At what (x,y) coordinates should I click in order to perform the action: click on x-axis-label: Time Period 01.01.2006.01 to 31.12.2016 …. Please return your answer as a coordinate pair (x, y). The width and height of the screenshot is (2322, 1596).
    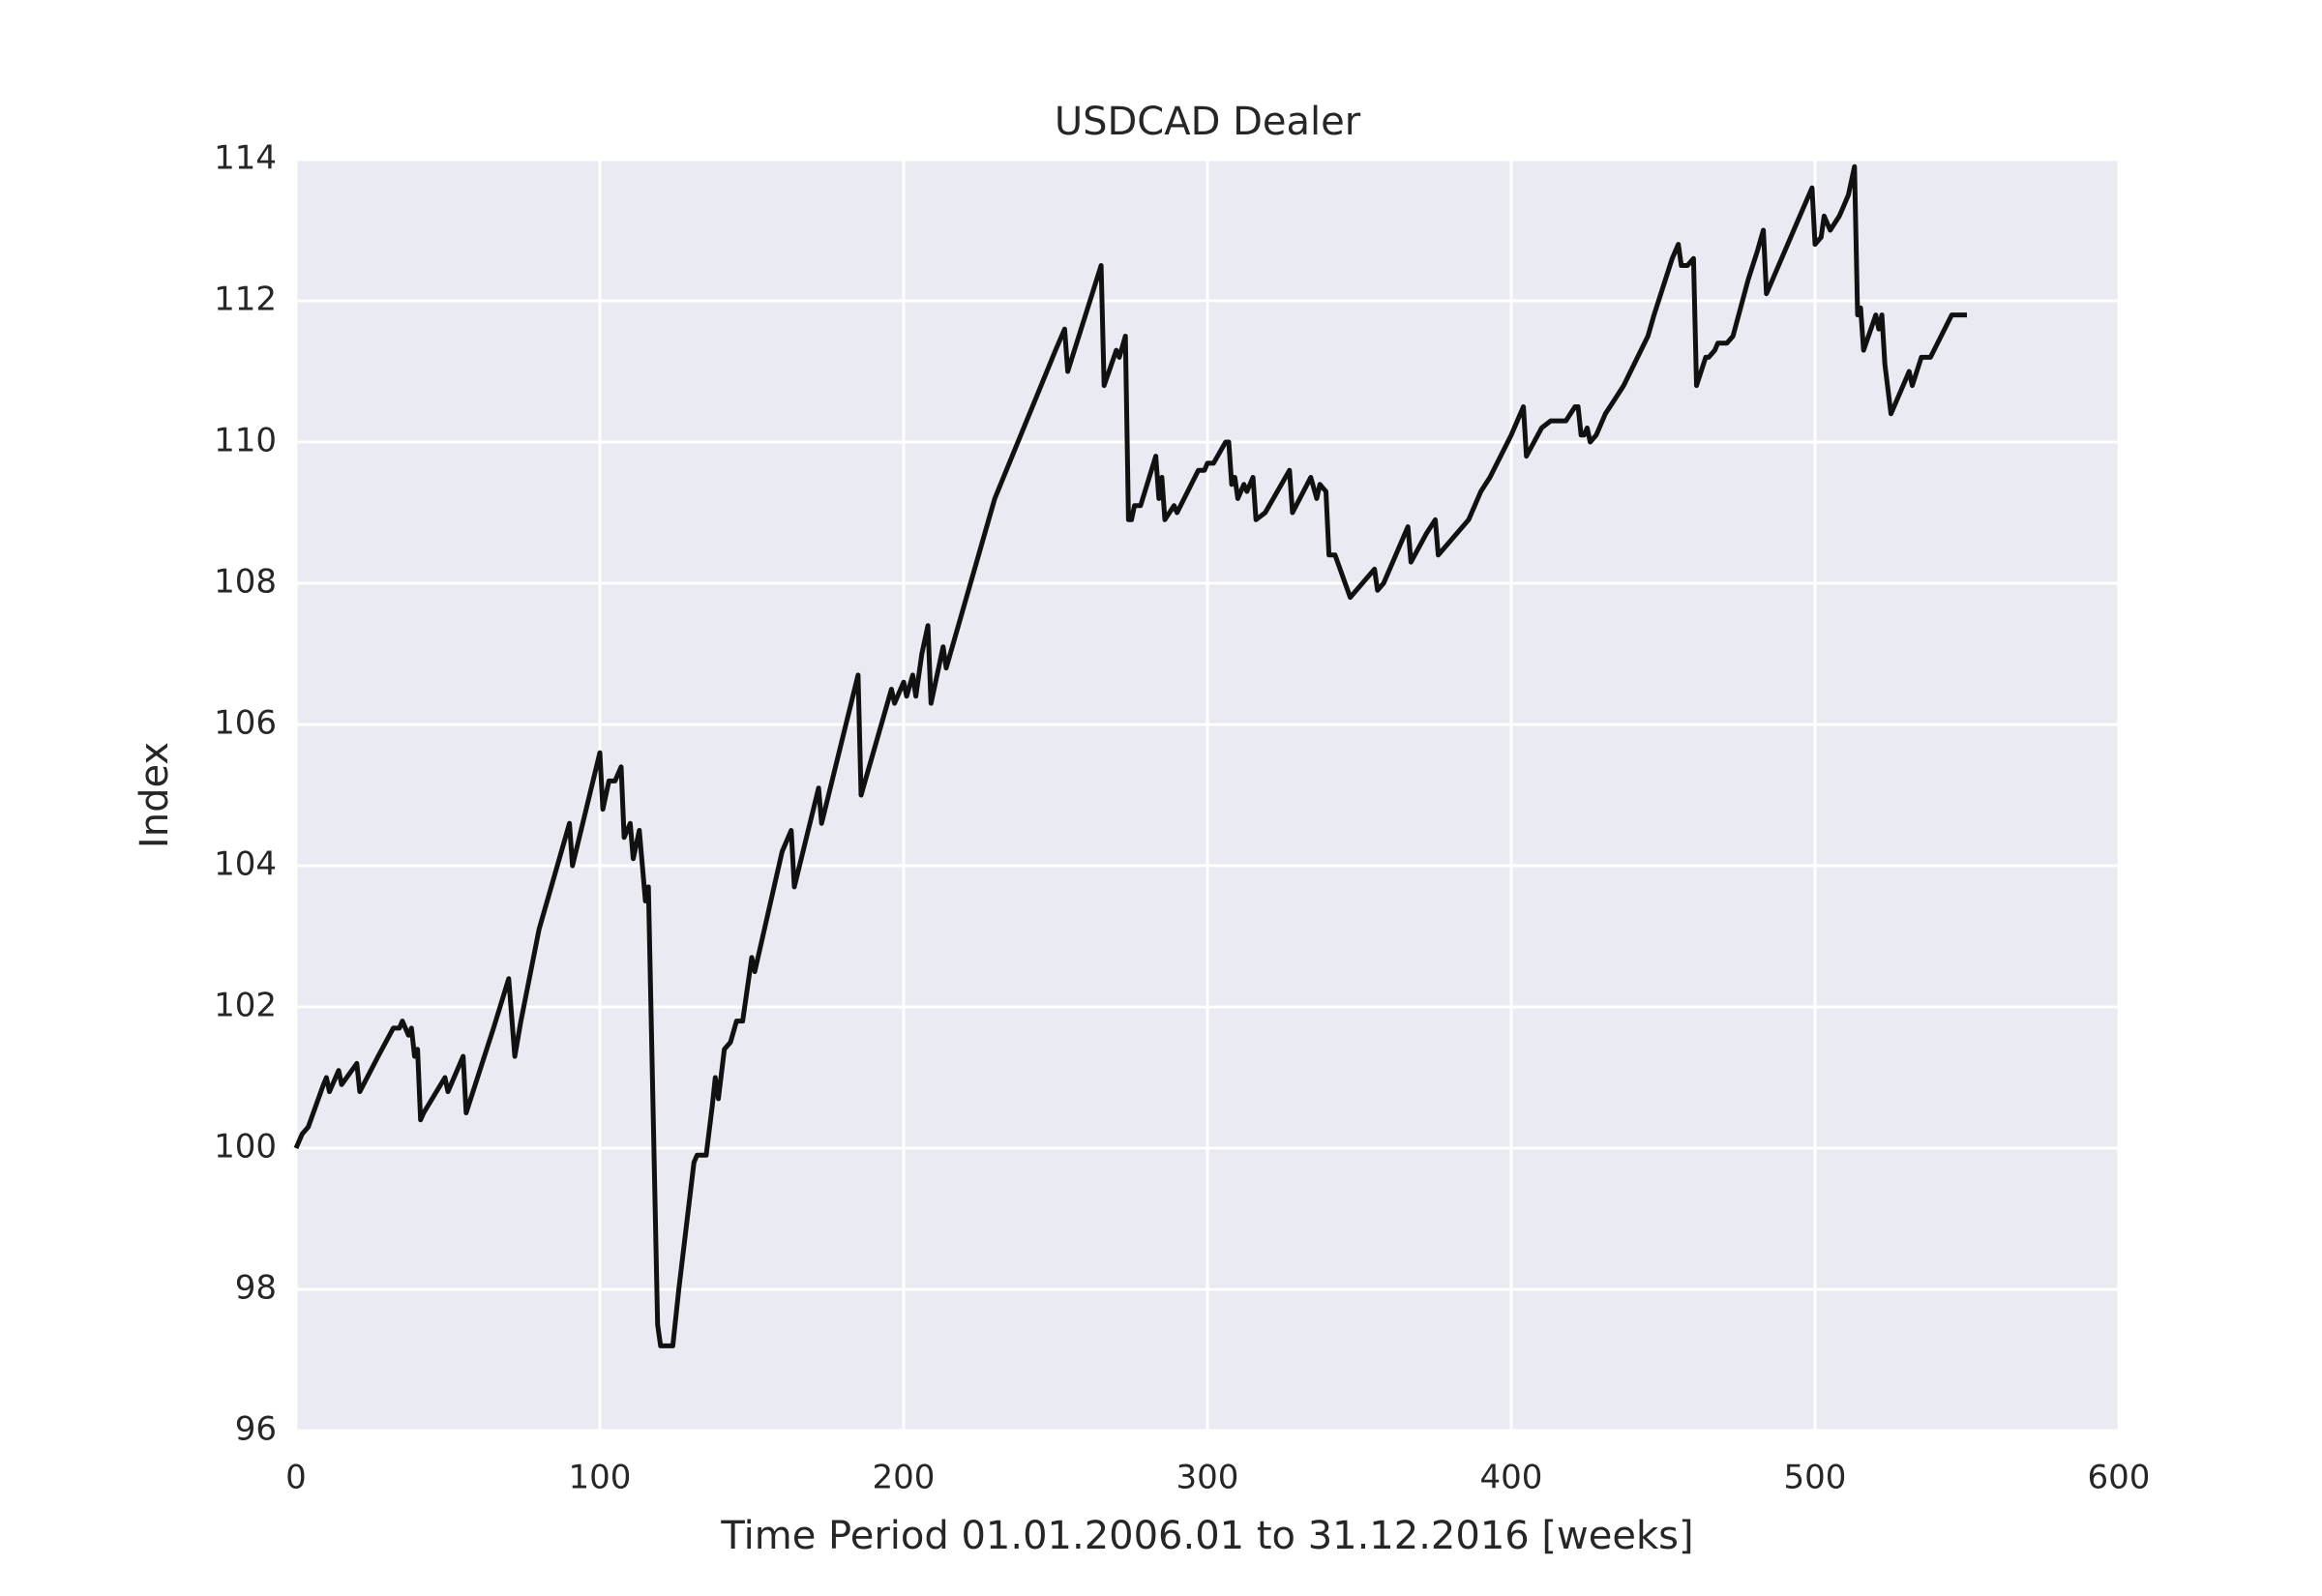
    Looking at the image, I should click on (1206, 1536).